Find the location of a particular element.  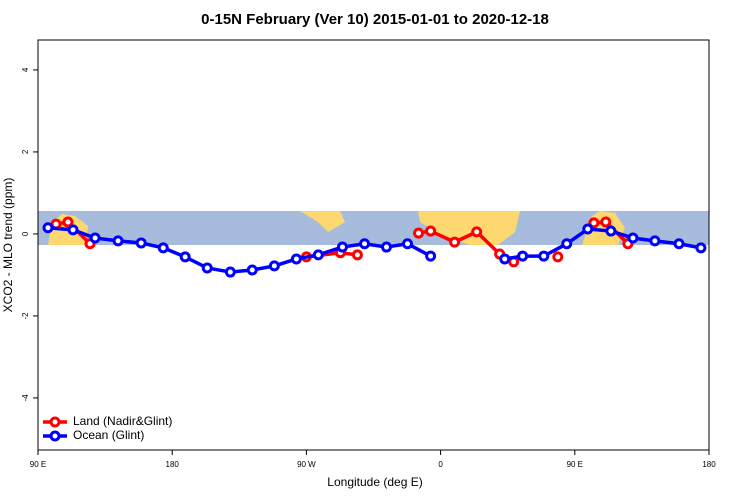

y-tick-label: 2 is located at coordinates (25, 151).